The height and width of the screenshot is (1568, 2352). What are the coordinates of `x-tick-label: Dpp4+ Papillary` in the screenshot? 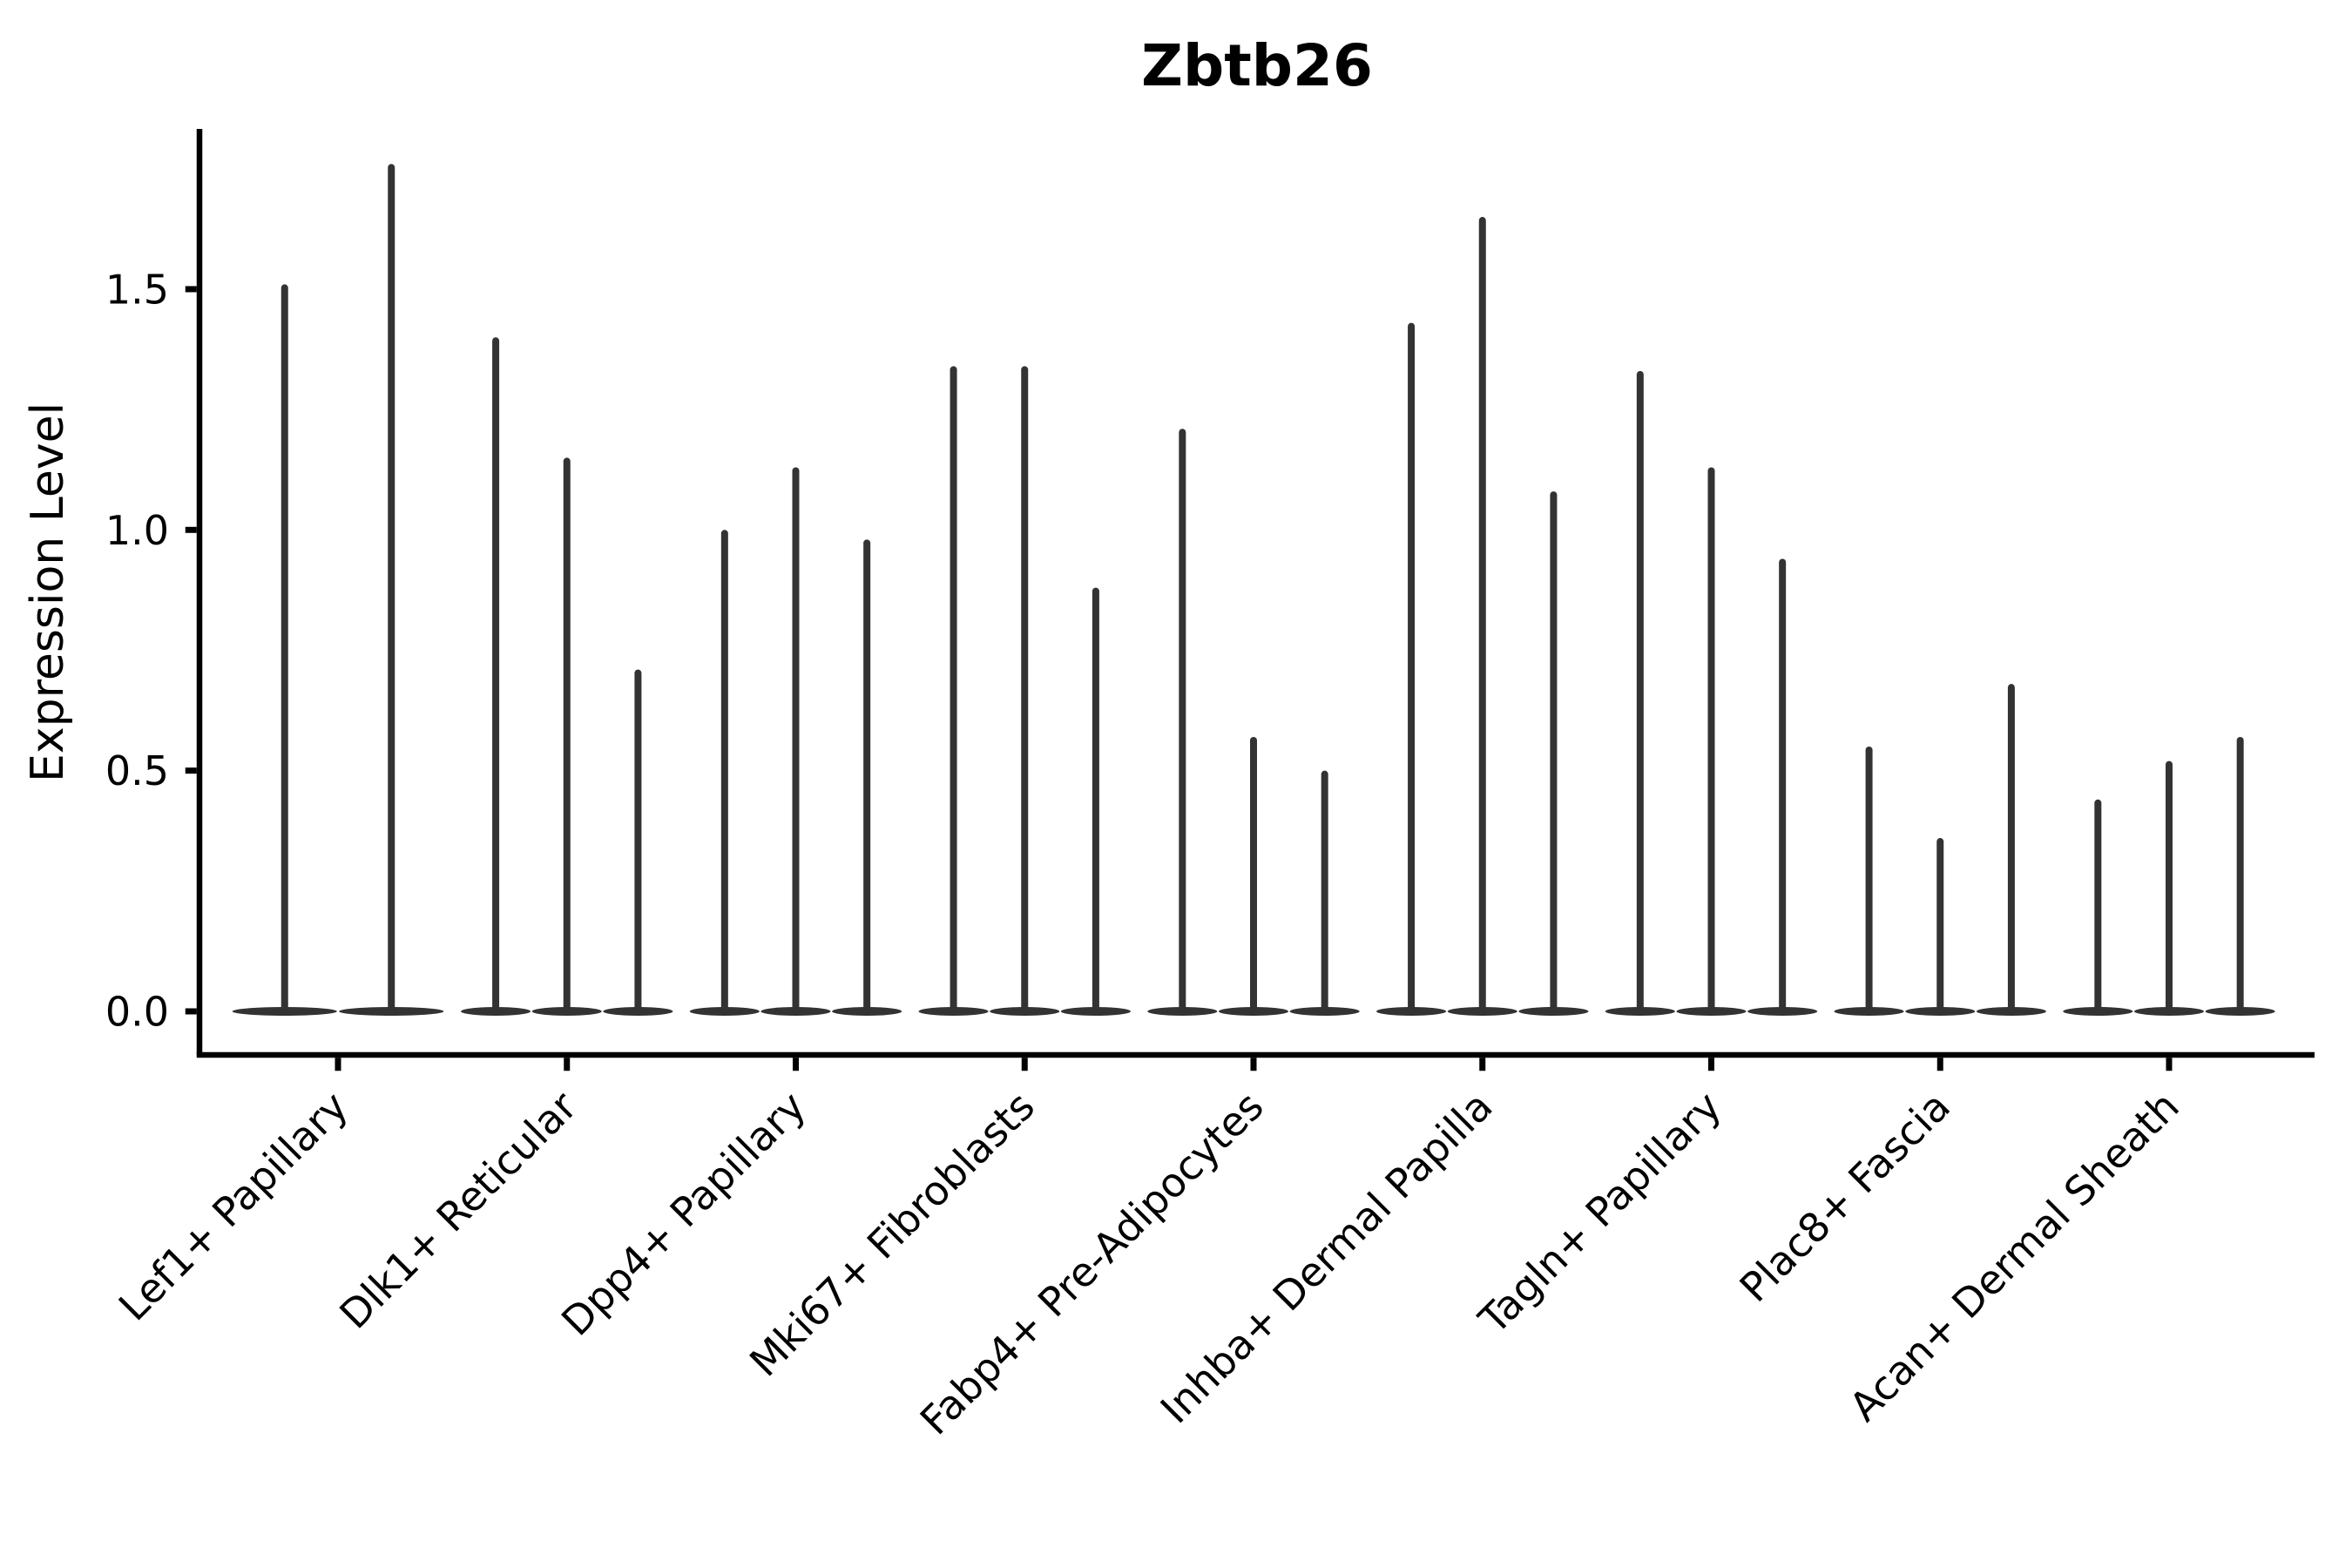 It's located at (683, 1214).